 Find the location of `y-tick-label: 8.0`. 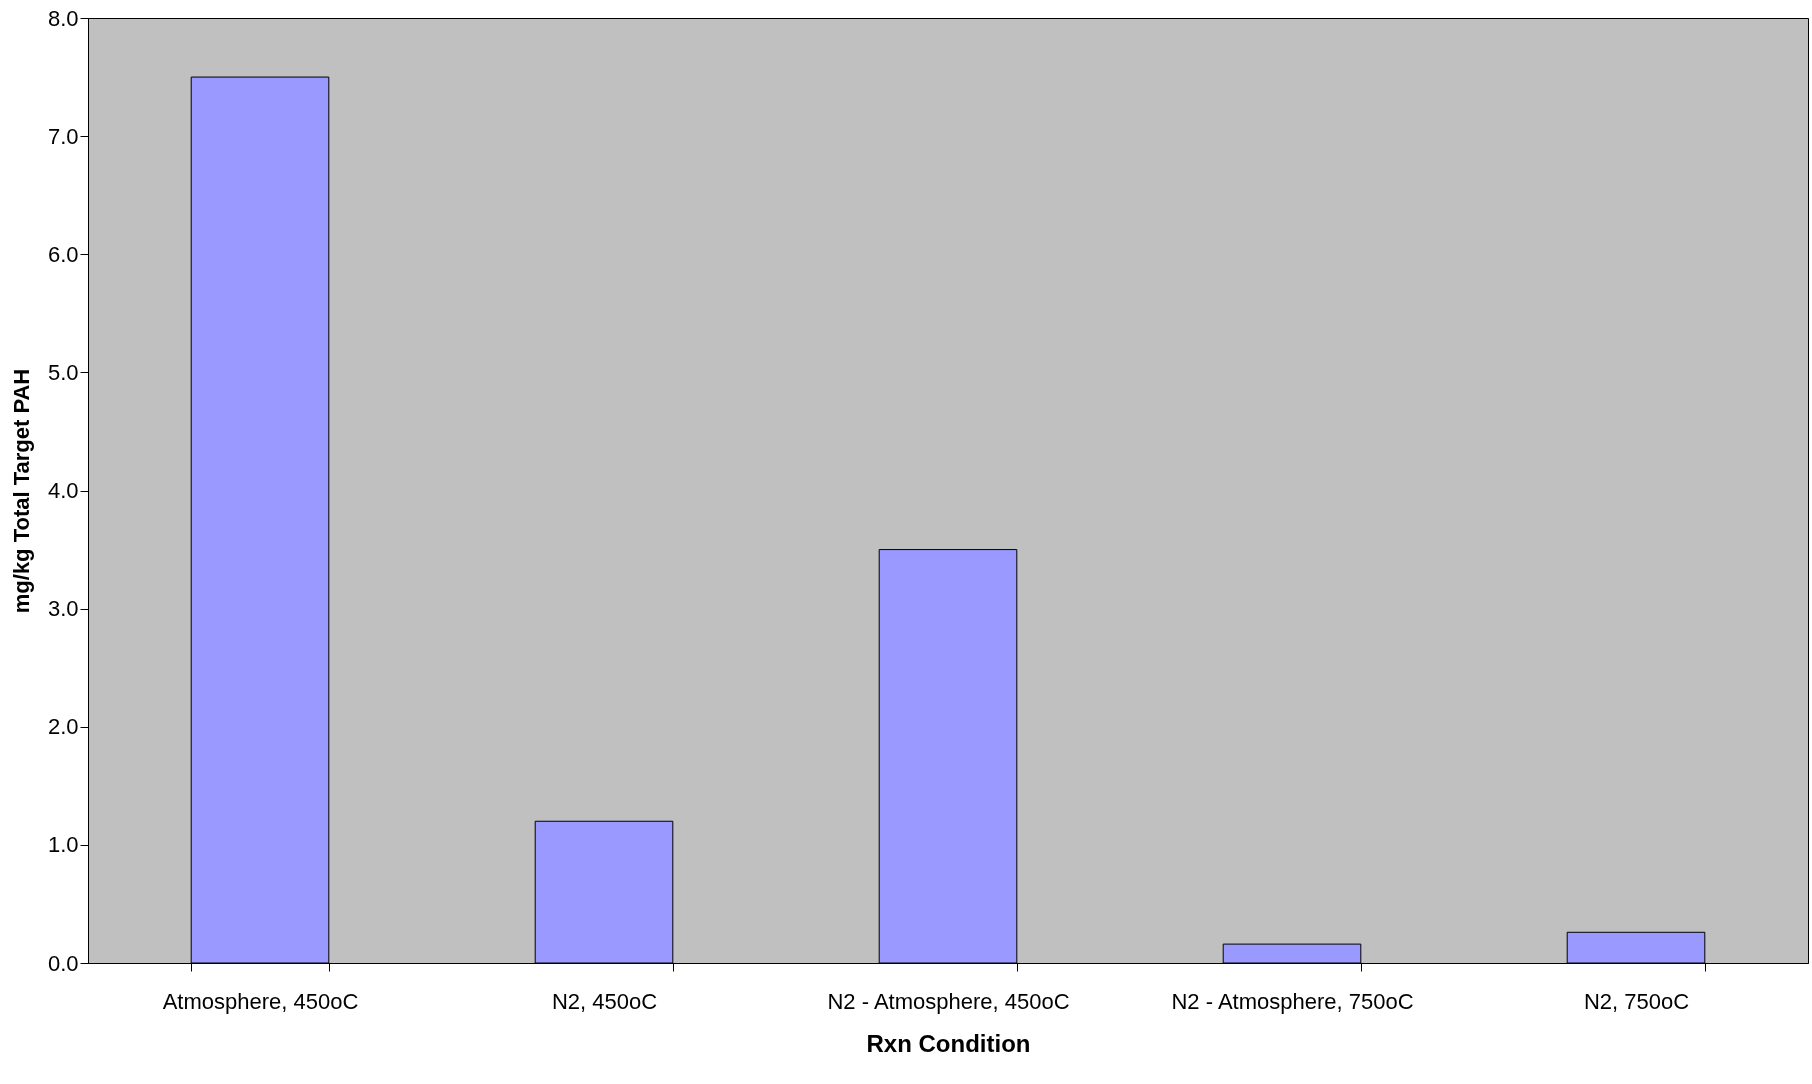

y-tick-label: 8.0 is located at coordinates (63, 18).